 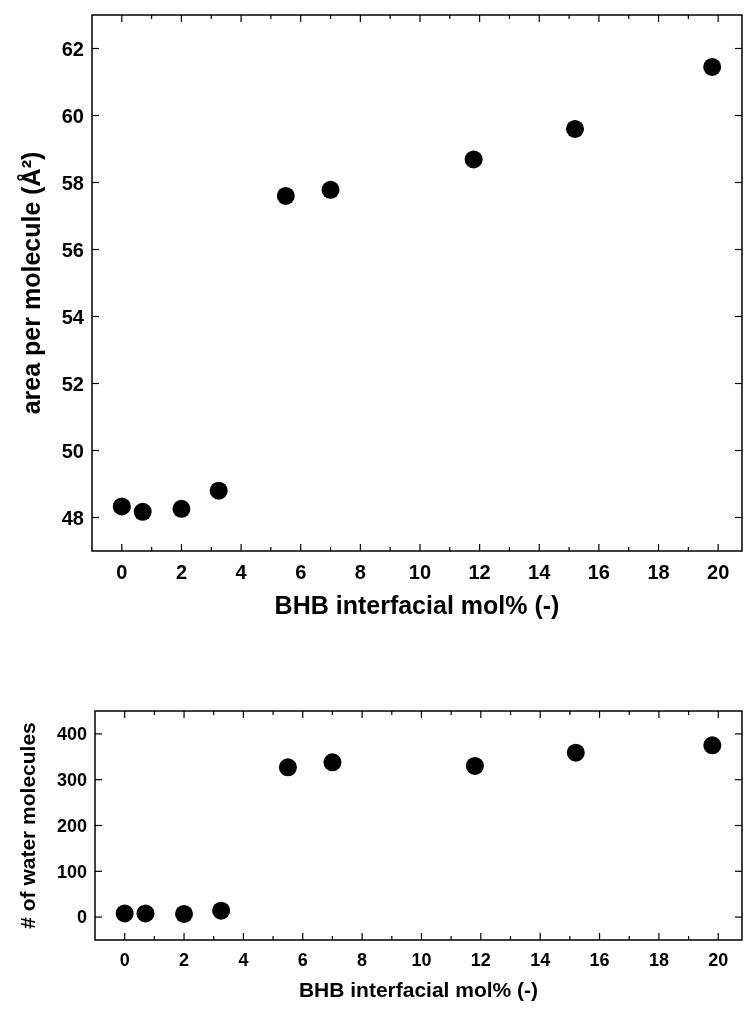 I want to click on y-tick-label: 56, so click(x=72, y=249).